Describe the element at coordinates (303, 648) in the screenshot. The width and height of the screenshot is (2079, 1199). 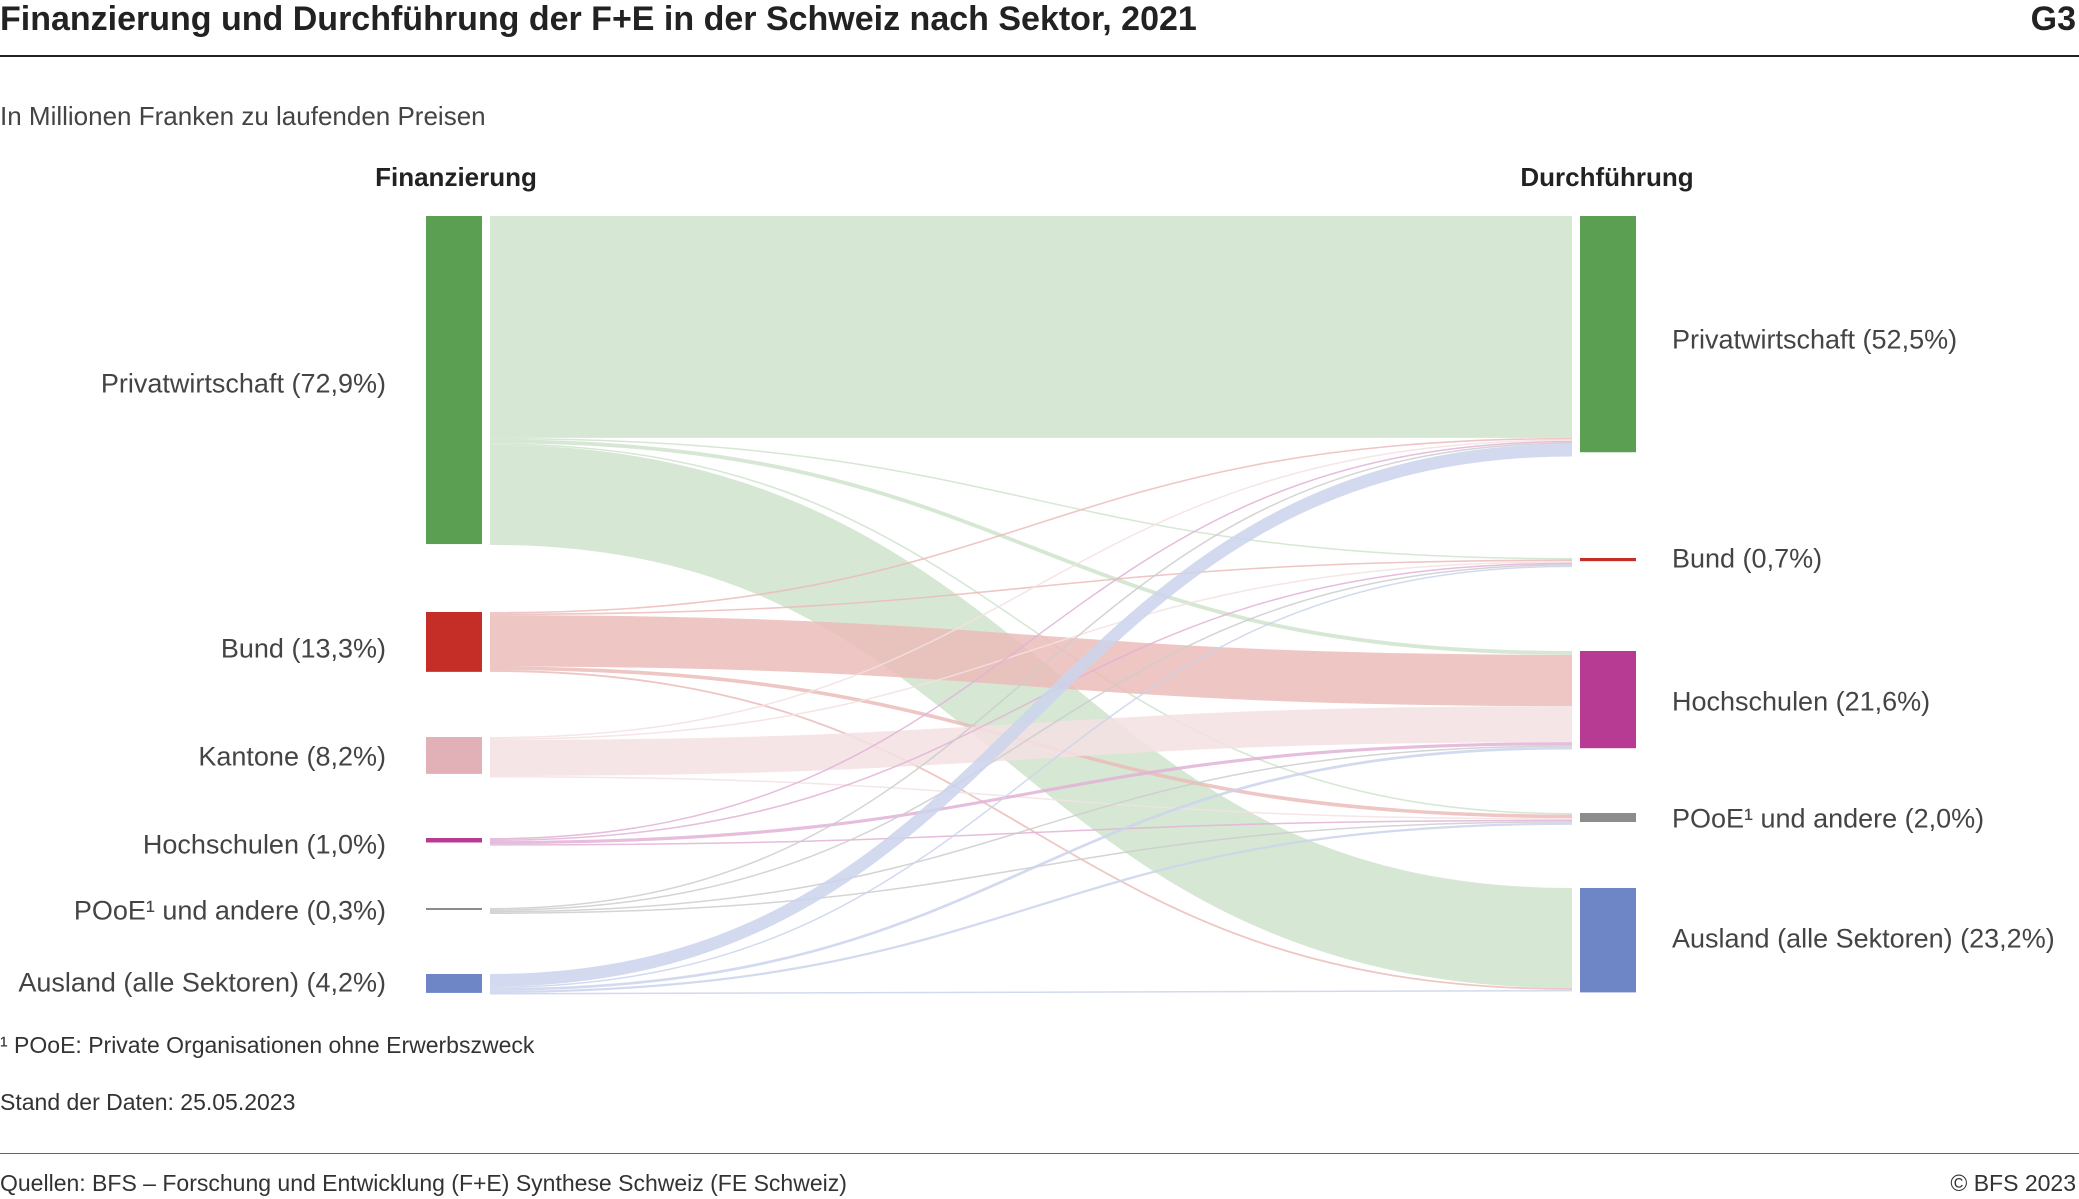
I see `source-label-bund: Bund (13,3%)` at that location.